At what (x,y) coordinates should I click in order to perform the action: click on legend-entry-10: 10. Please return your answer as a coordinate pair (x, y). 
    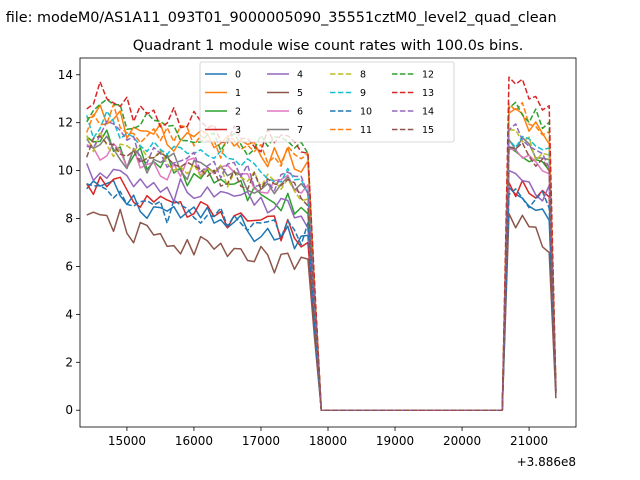
    Looking at the image, I should click on (351, 112).